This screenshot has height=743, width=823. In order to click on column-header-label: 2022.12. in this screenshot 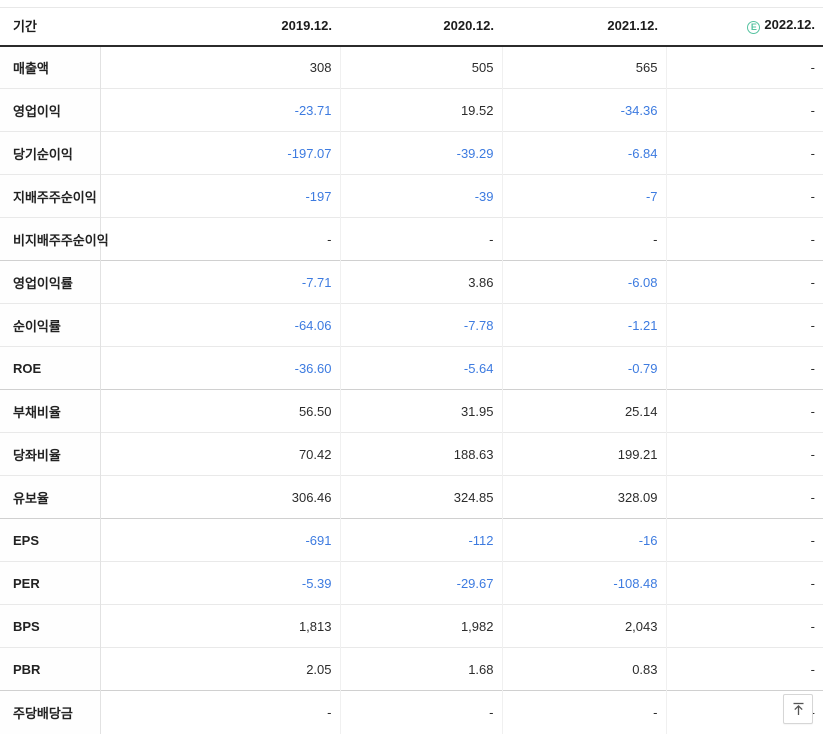, I will do `click(789, 24)`.